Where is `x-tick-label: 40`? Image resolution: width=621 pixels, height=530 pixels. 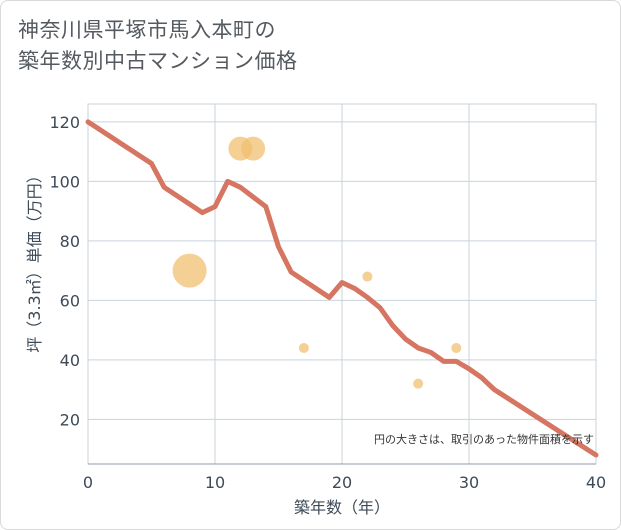 x-tick-label: 40 is located at coordinates (596, 482).